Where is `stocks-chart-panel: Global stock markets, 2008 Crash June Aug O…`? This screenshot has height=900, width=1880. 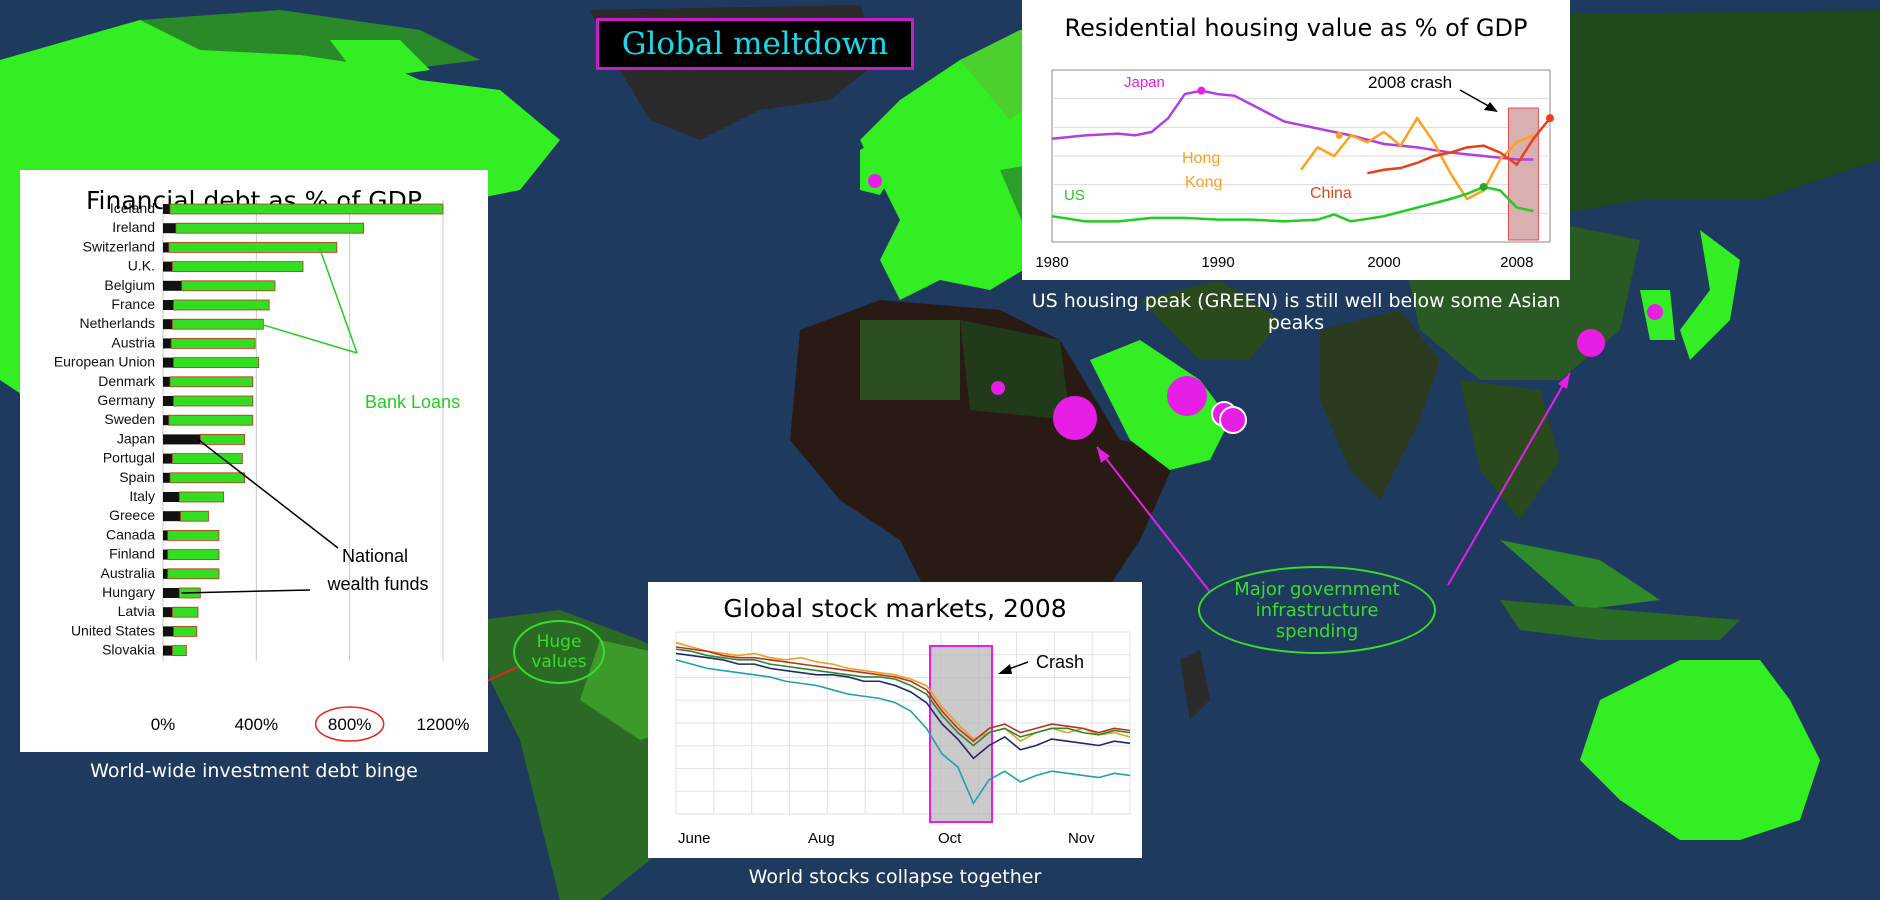
stocks-chart-panel: Global stock markets, 2008 Crash June Aug O… is located at coordinates (895, 720).